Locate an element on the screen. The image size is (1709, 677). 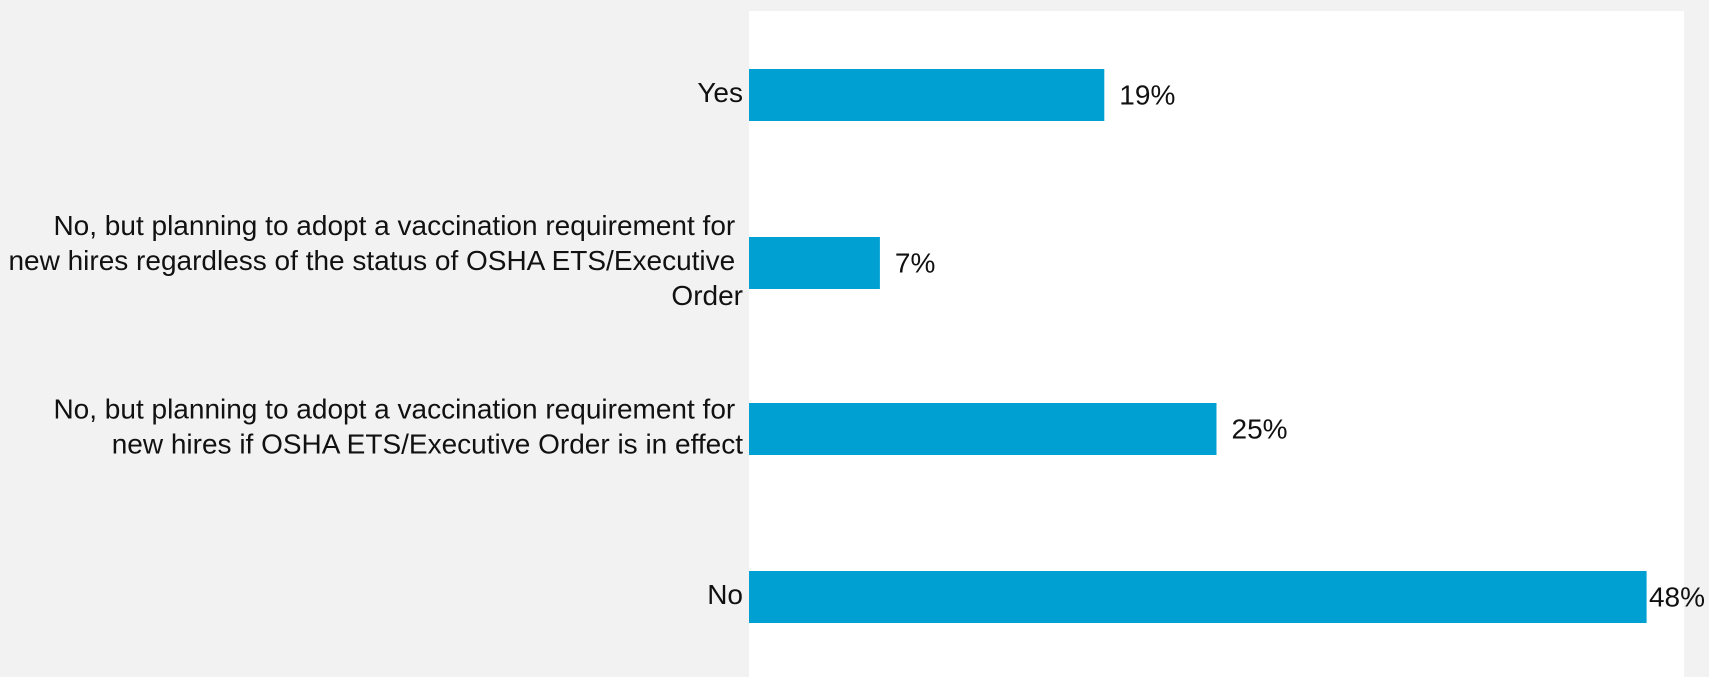
category-label: Yes is located at coordinates (720, 92).